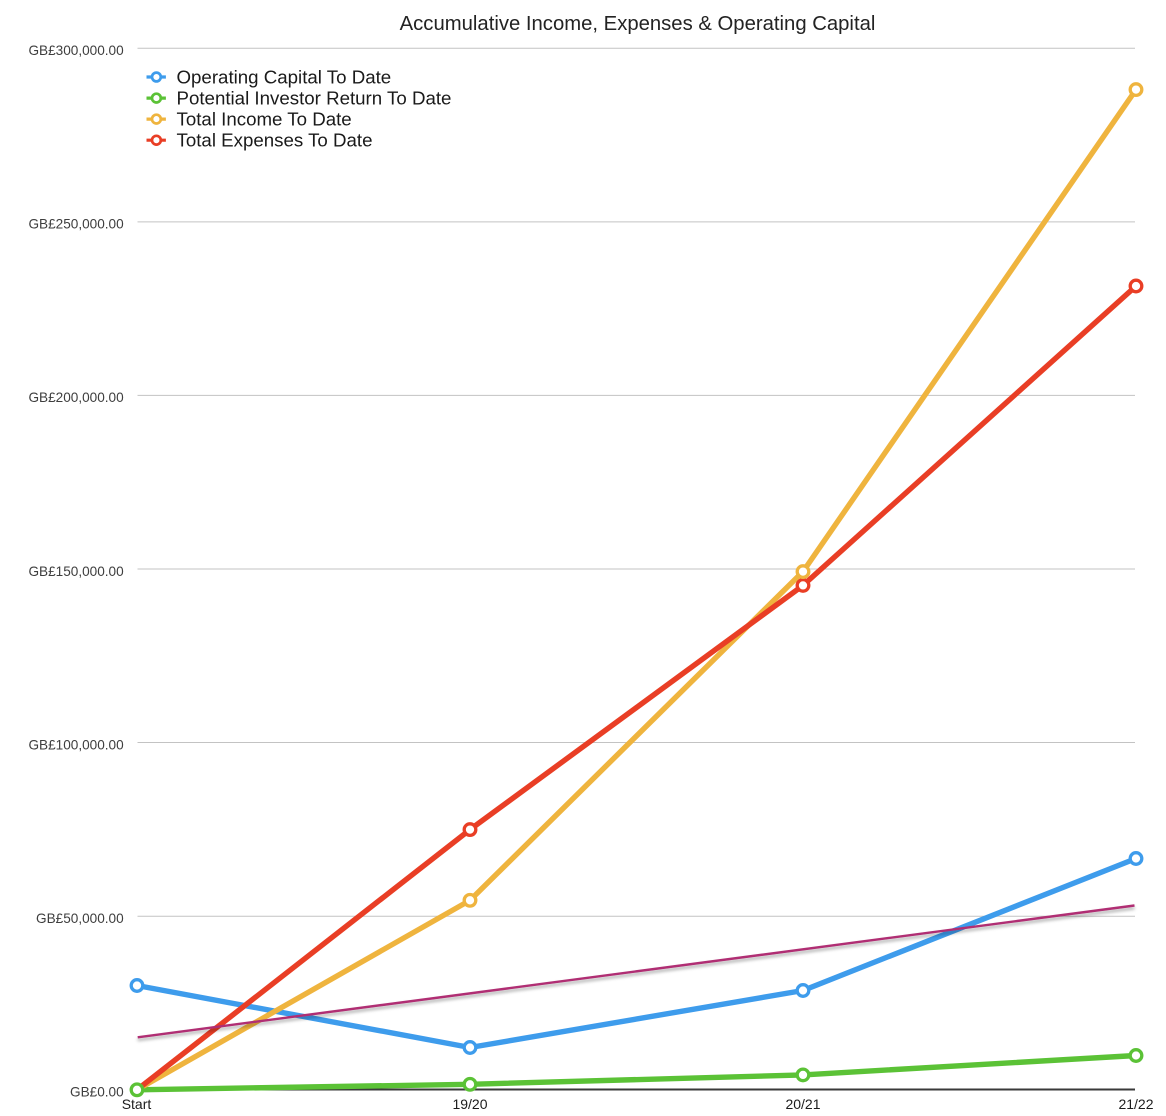 The image size is (1166, 1116). What do you see at coordinates (469, 1104) in the screenshot?
I see `svg-text: 19/20` at bounding box center [469, 1104].